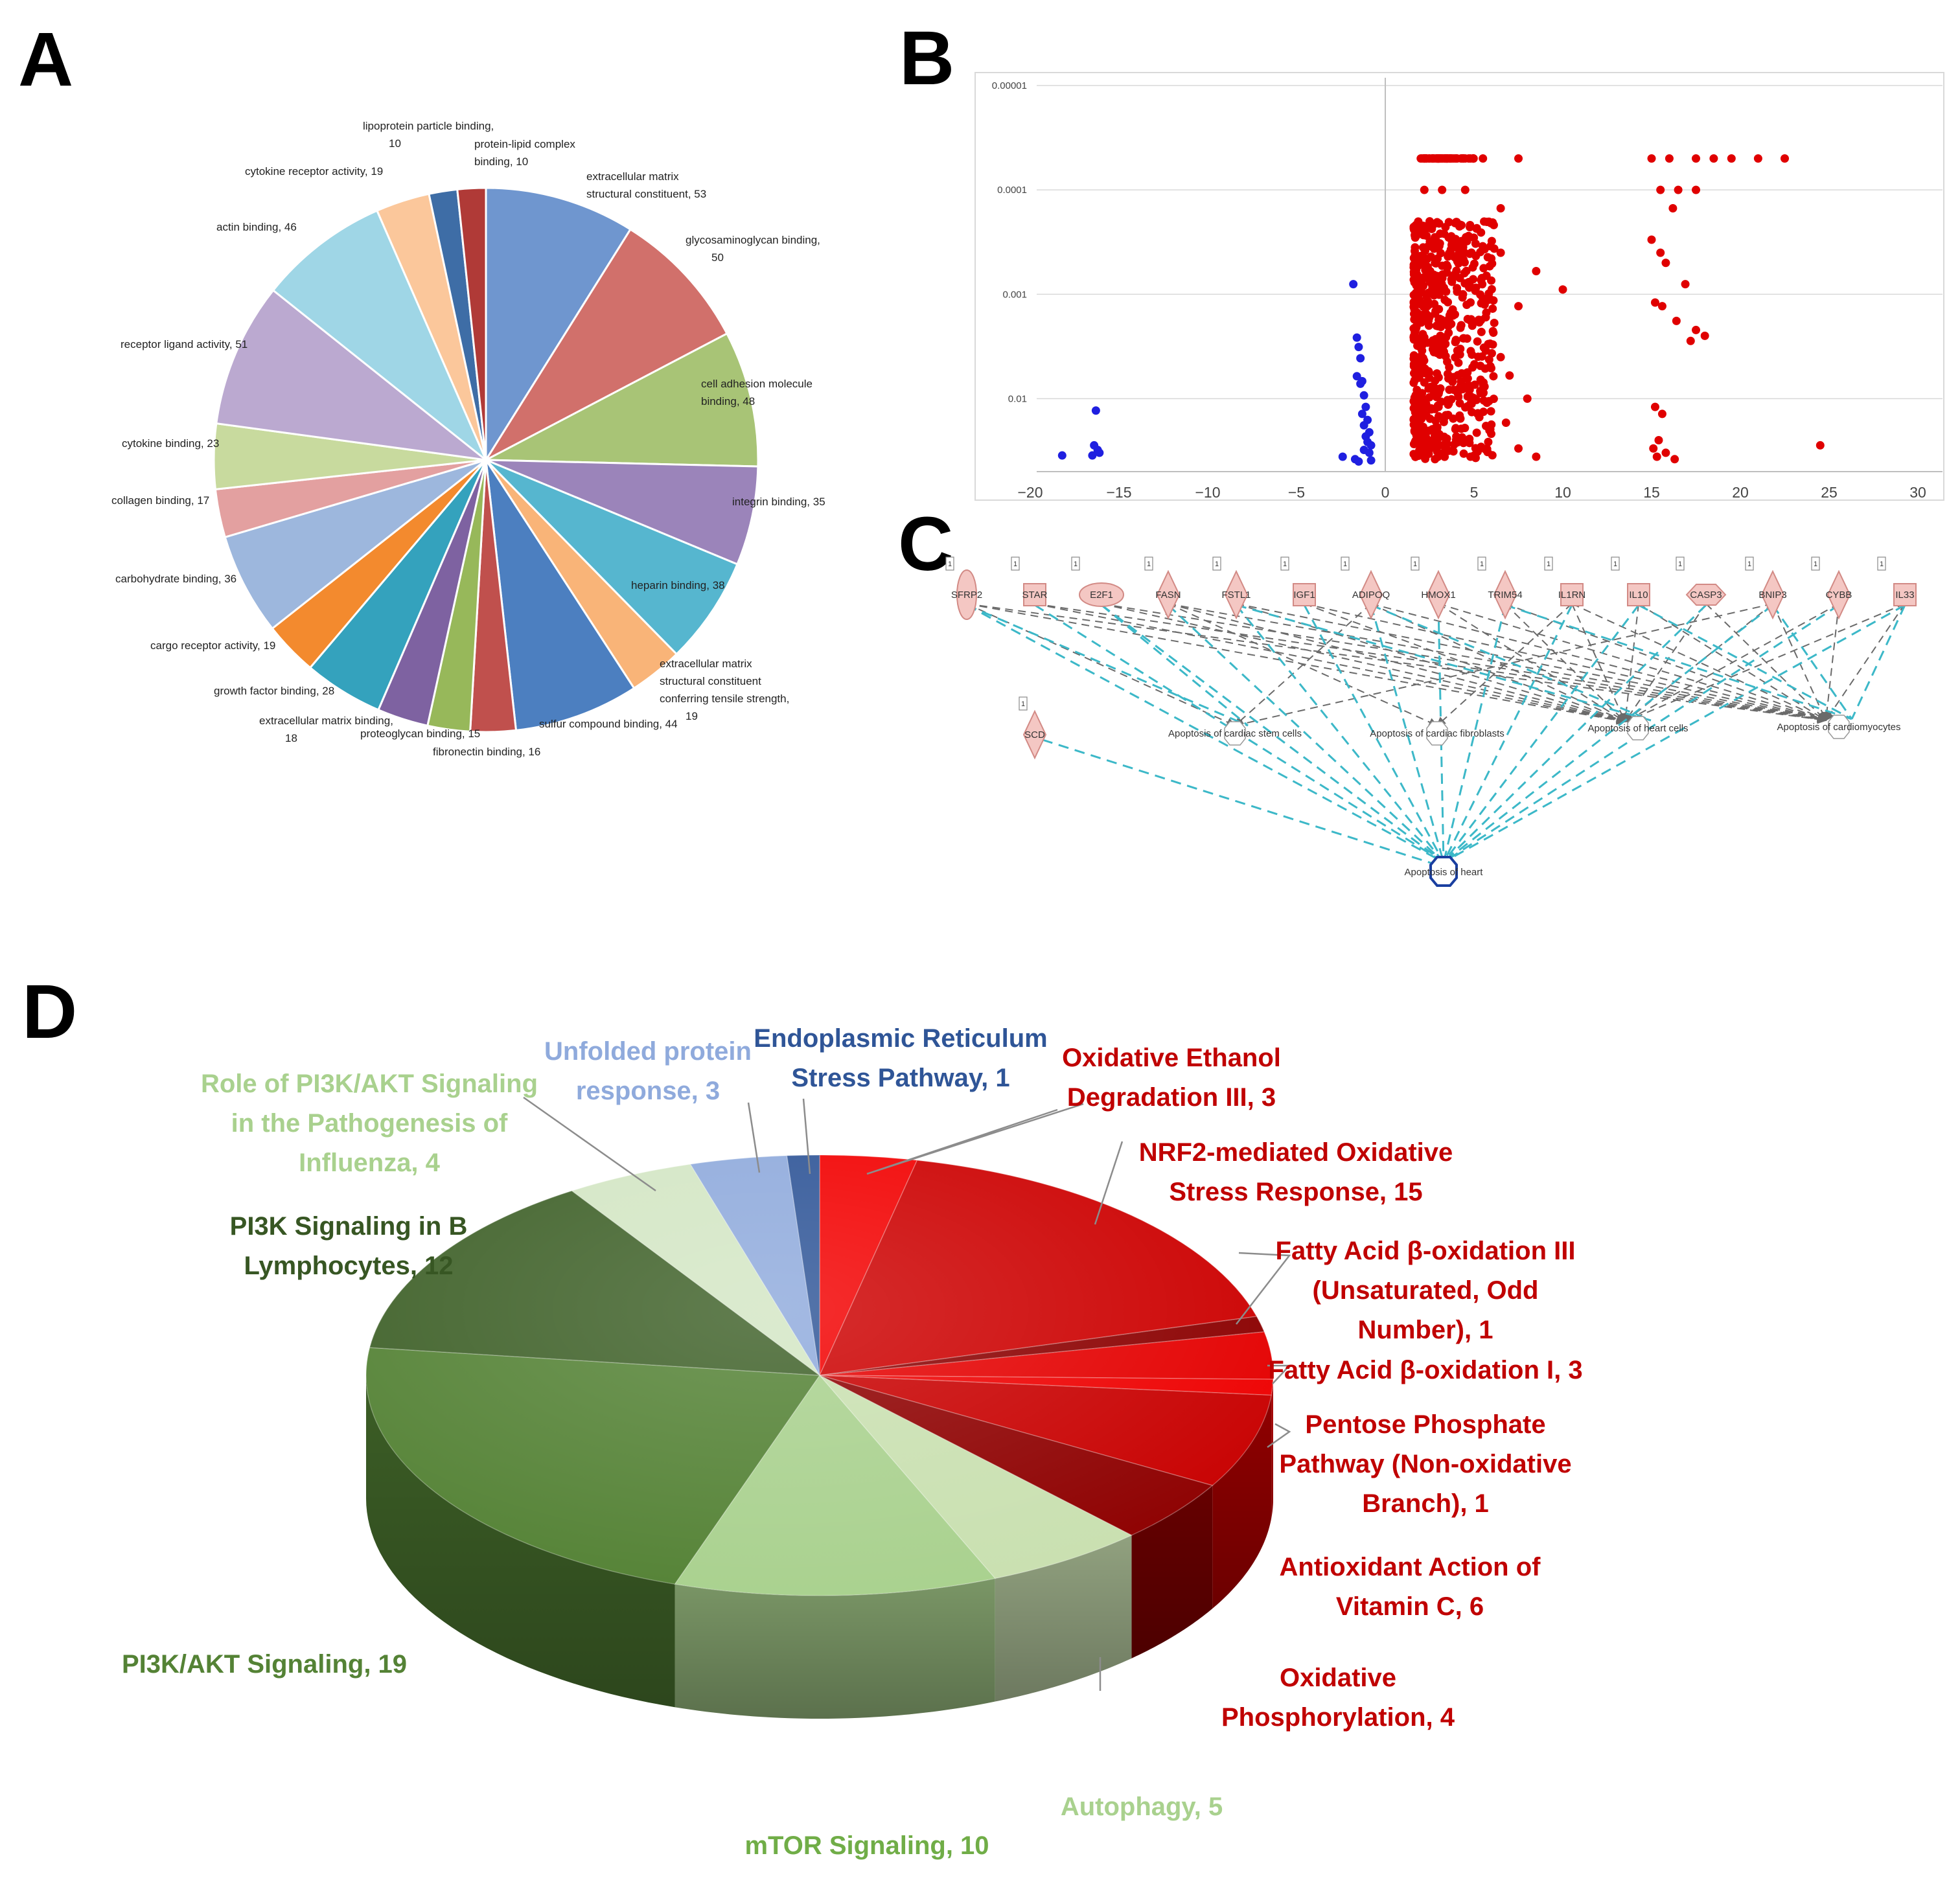 This screenshot has width=1960, height=1880. Describe the element at coordinates (1490, 275) in the screenshot. I see `plot-b-axes` at that location.